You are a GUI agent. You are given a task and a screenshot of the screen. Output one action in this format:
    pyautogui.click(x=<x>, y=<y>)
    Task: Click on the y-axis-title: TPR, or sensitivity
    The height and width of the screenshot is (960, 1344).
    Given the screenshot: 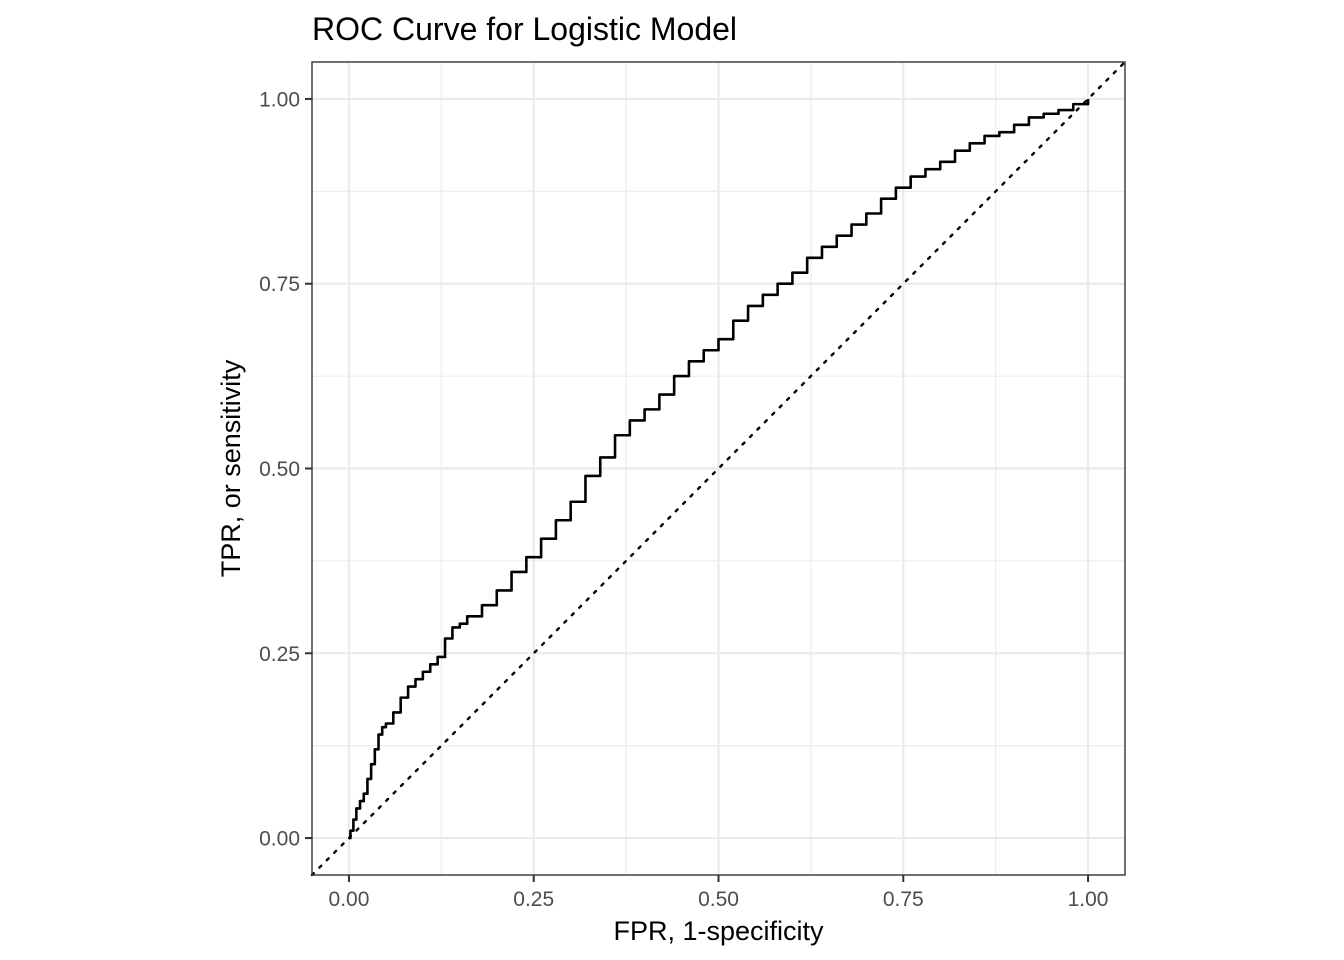 What is the action you would take?
    pyautogui.click(x=231, y=468)
    